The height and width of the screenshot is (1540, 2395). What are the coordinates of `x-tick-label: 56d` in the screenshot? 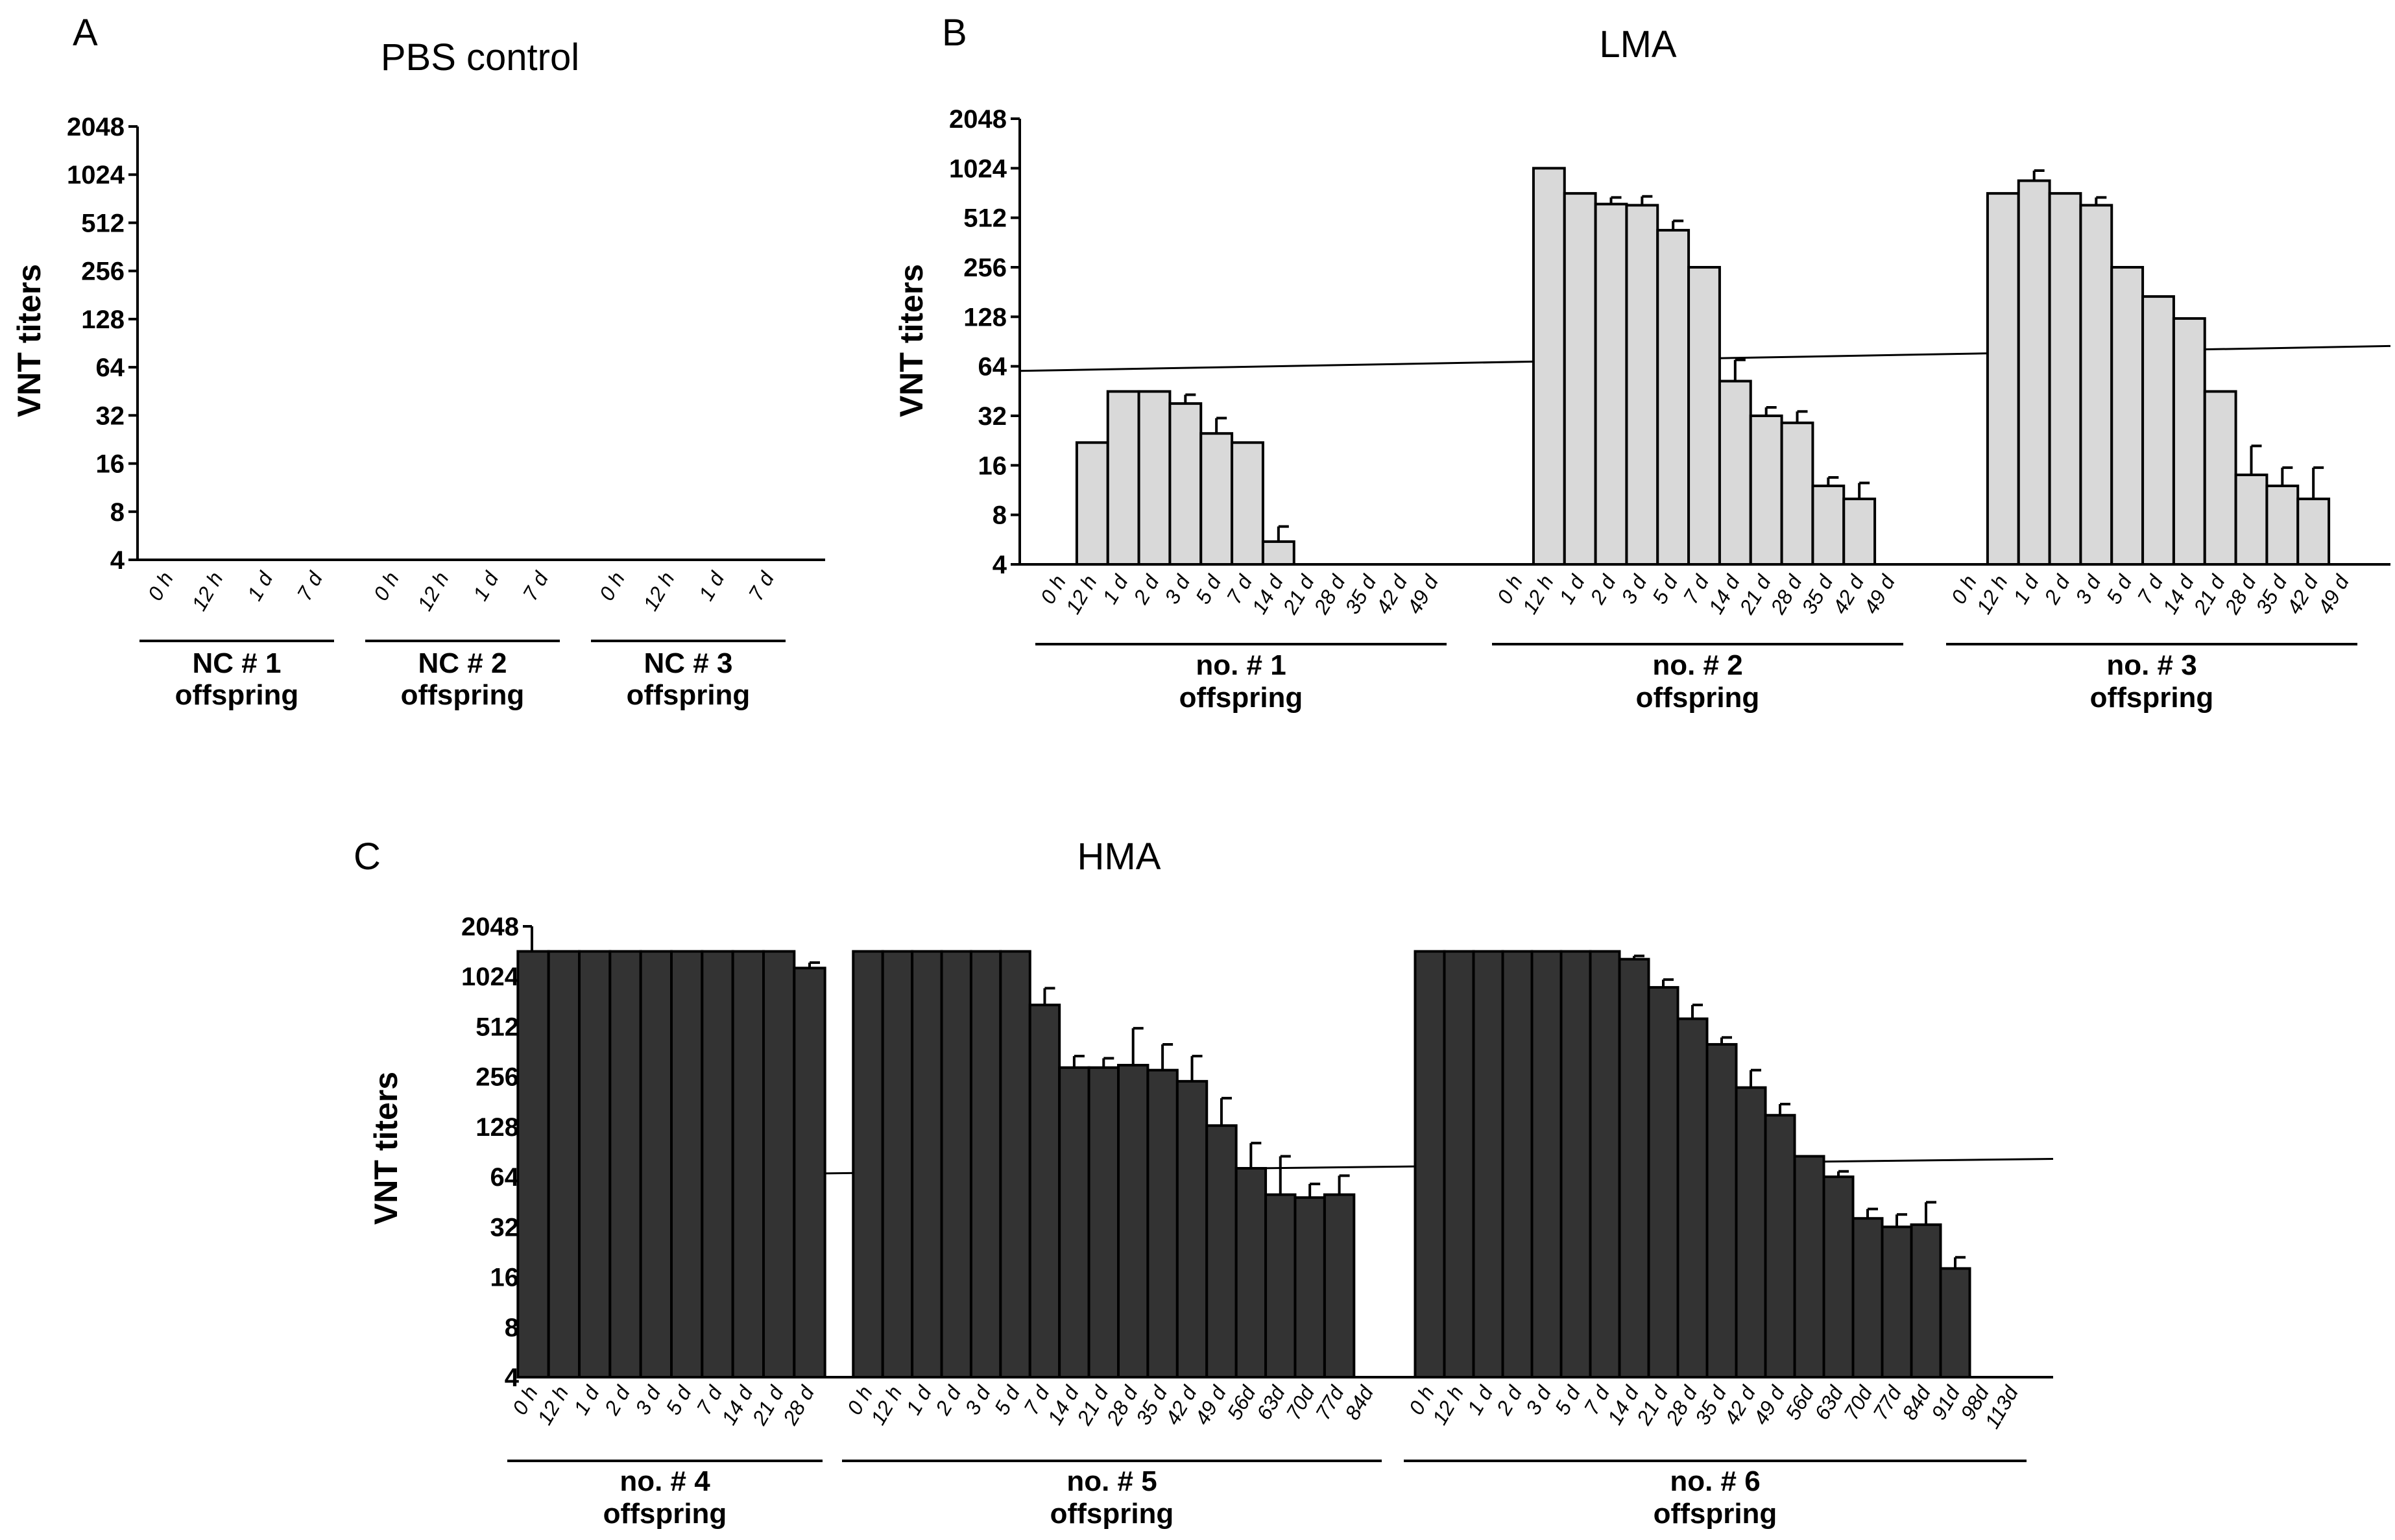 It's located at (1799, 1402).